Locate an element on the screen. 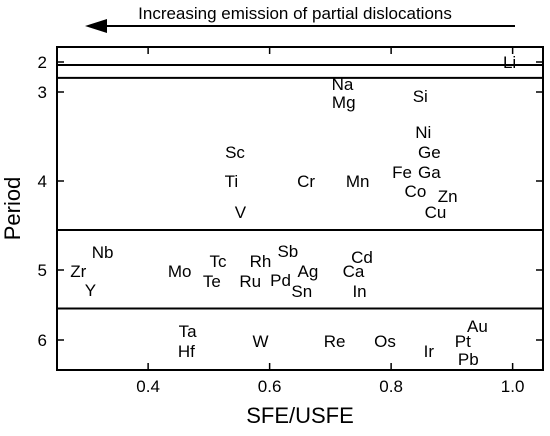 Image resolution: width=550 pixels, height=436 pixels. element-label-tc: Tc is located at coordinates (218, 261).